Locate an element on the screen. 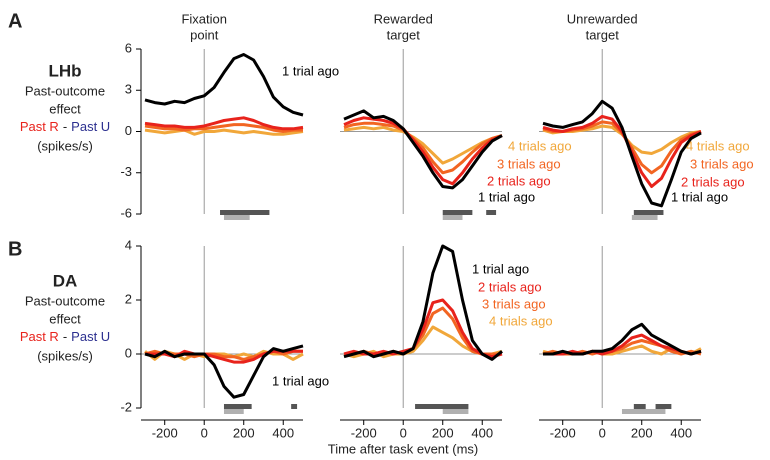 The image size is (770, 460). x-axis-label: Time after task event (ms) is located at coordinates (403, 448).